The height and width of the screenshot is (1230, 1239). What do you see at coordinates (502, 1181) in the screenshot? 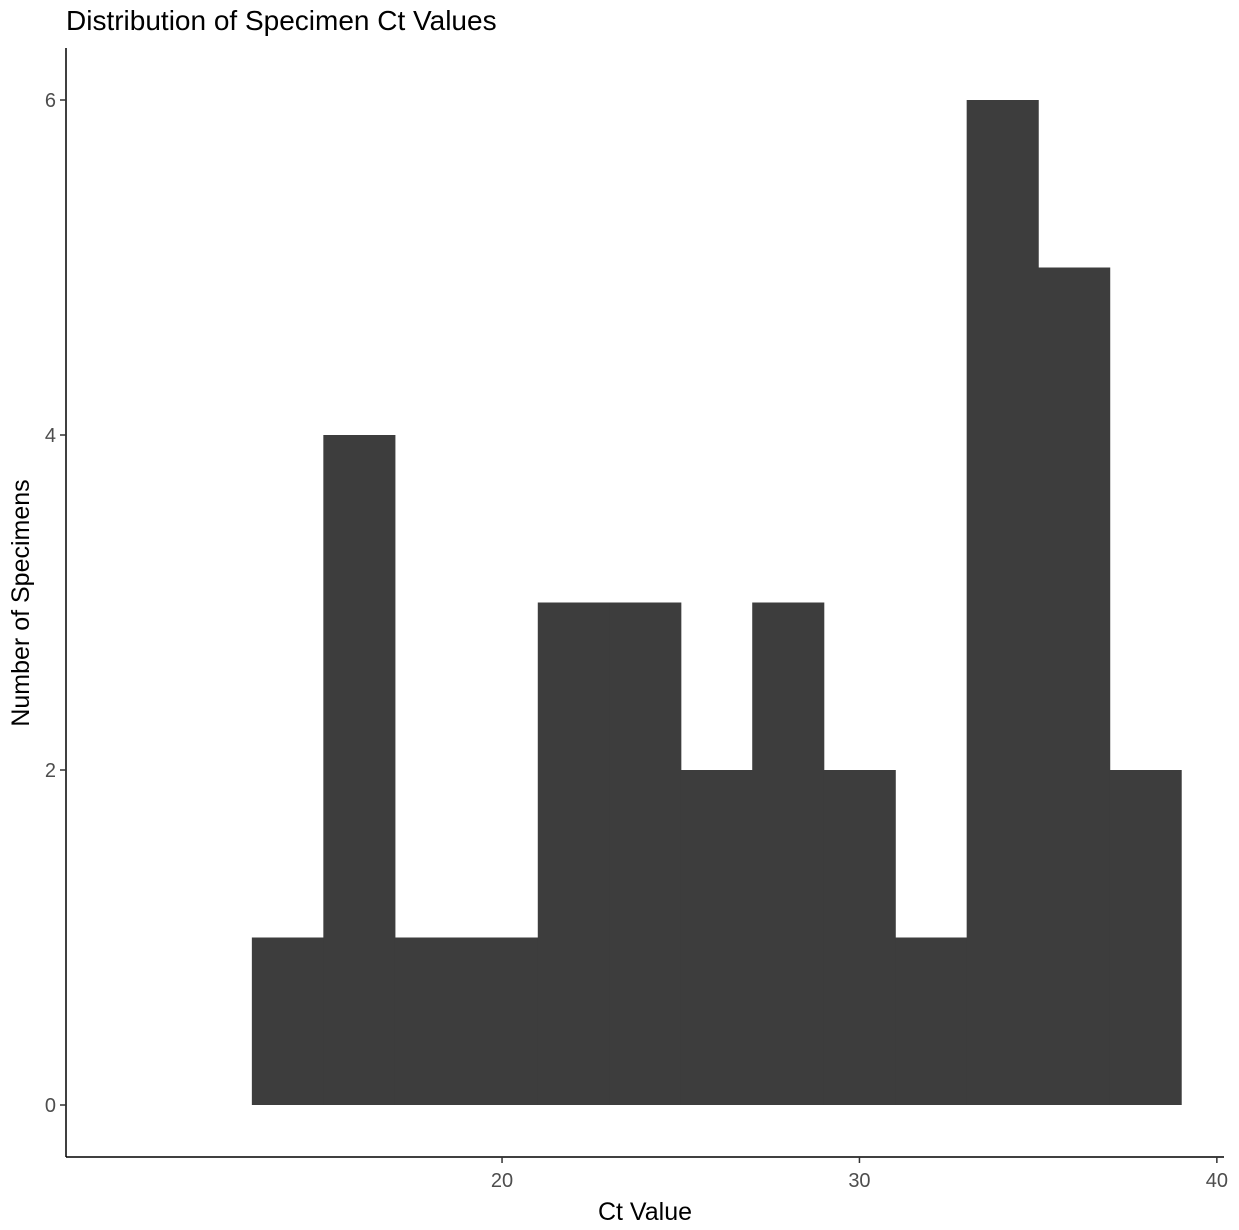
I see `x-tick-label: 20` at bounding box center [502, 1181].